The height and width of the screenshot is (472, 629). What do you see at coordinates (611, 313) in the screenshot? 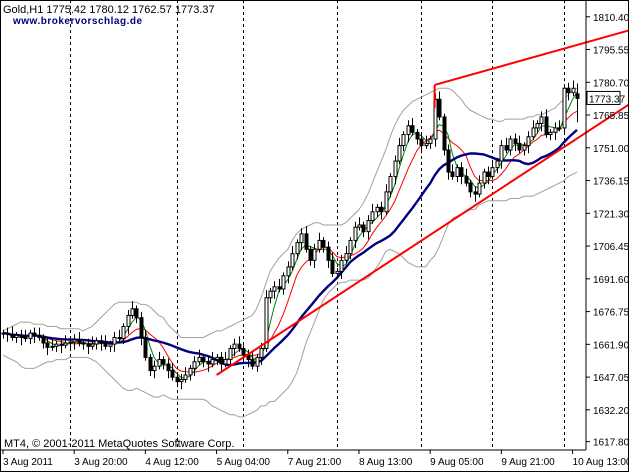
I see `price-tick-label: 1676.75` at bounding box center [611, 313].